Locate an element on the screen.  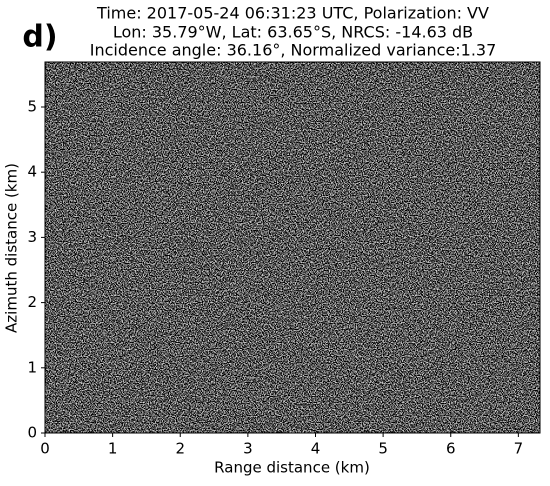
y-tick-label: 3 is located at coordinates (32, 237).